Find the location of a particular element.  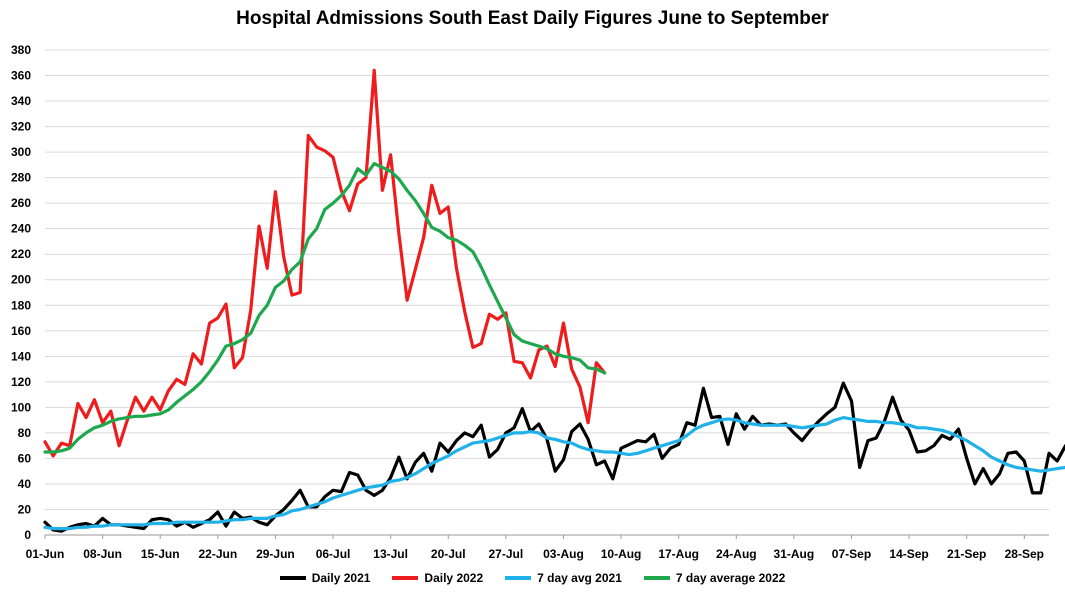

y-tick-label: 60 is located at coordinates (25, 458).